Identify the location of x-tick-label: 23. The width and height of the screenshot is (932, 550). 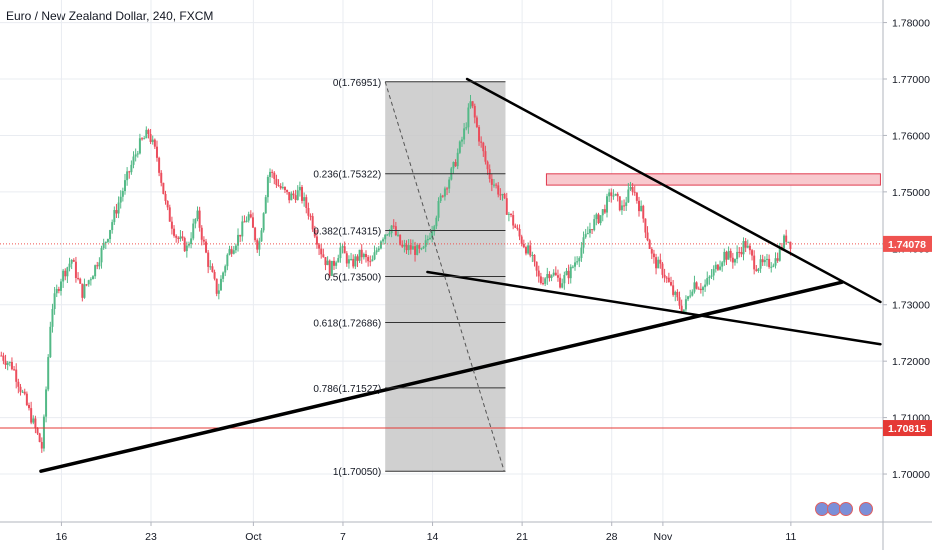
(151, 537).